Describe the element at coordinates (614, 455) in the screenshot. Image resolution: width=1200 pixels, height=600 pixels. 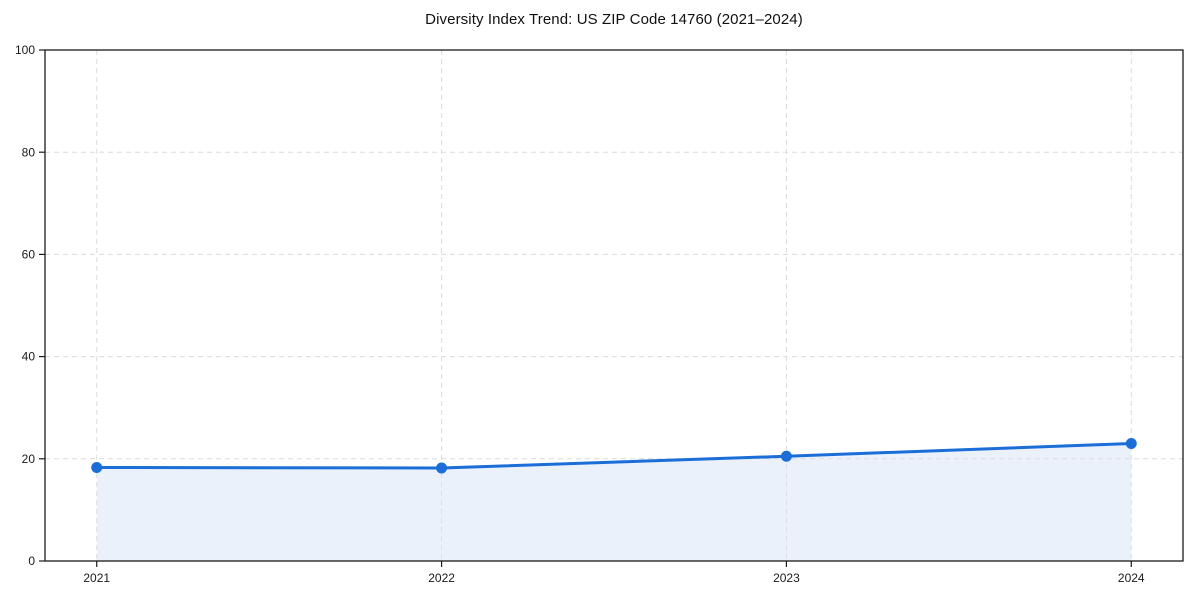
I see `trend-line` at that location.